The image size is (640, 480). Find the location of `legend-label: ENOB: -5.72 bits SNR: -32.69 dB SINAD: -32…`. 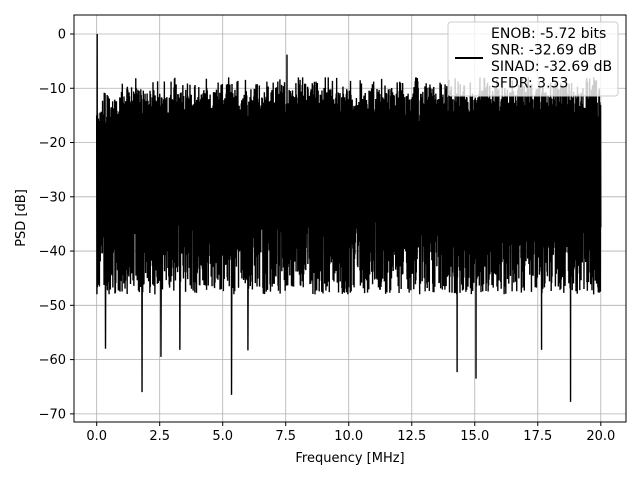

legend-label: ENOB: -5.72 bits SNR: -32.69 dB SINAD: -32… is located at coordinates (551, 59).